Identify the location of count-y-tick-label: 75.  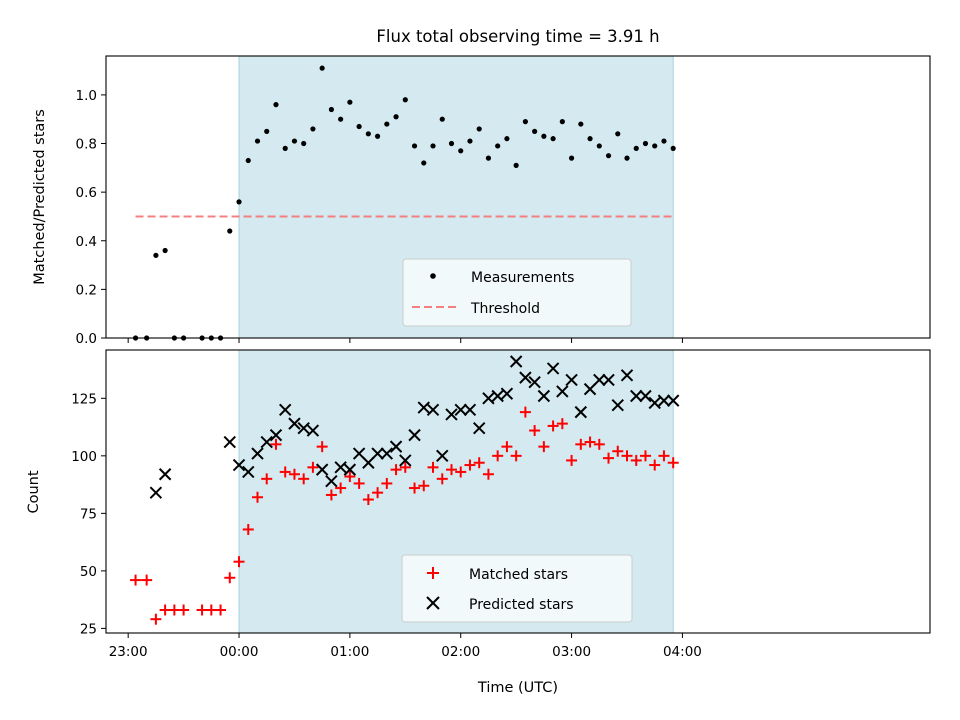
(88, 514).